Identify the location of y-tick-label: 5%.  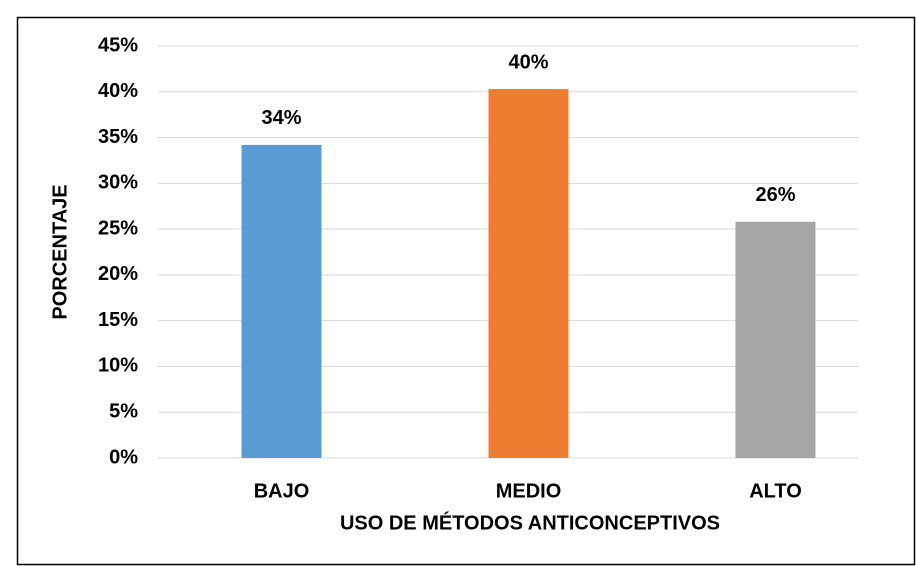
(123, 412).